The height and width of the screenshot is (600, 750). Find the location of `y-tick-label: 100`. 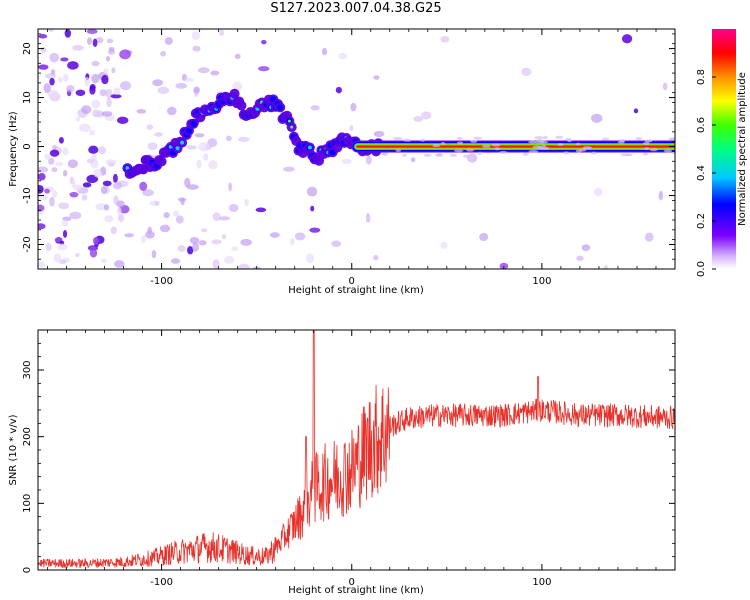

y-tick-label: 100 is located at coordinates (27, 503).